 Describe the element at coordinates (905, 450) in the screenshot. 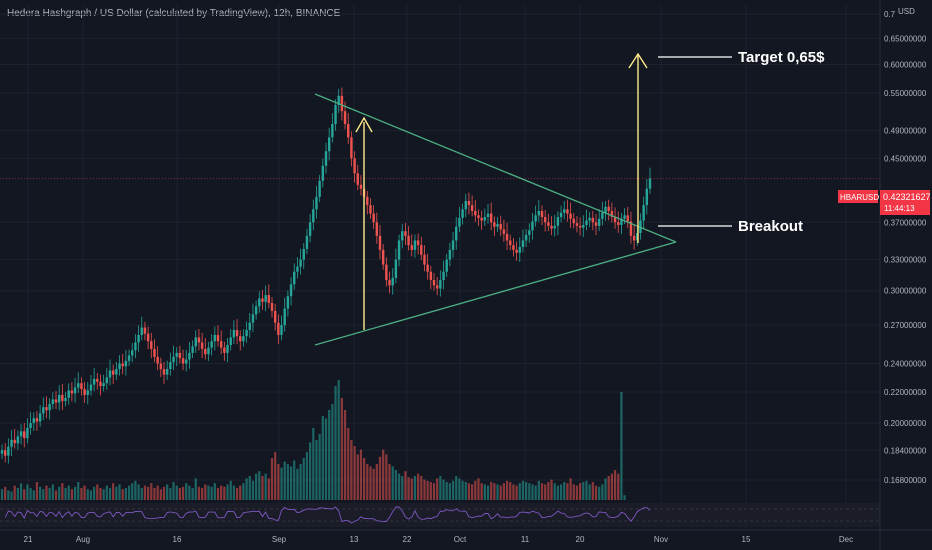

I see `y-tick-label: 0.18400000` at that location.